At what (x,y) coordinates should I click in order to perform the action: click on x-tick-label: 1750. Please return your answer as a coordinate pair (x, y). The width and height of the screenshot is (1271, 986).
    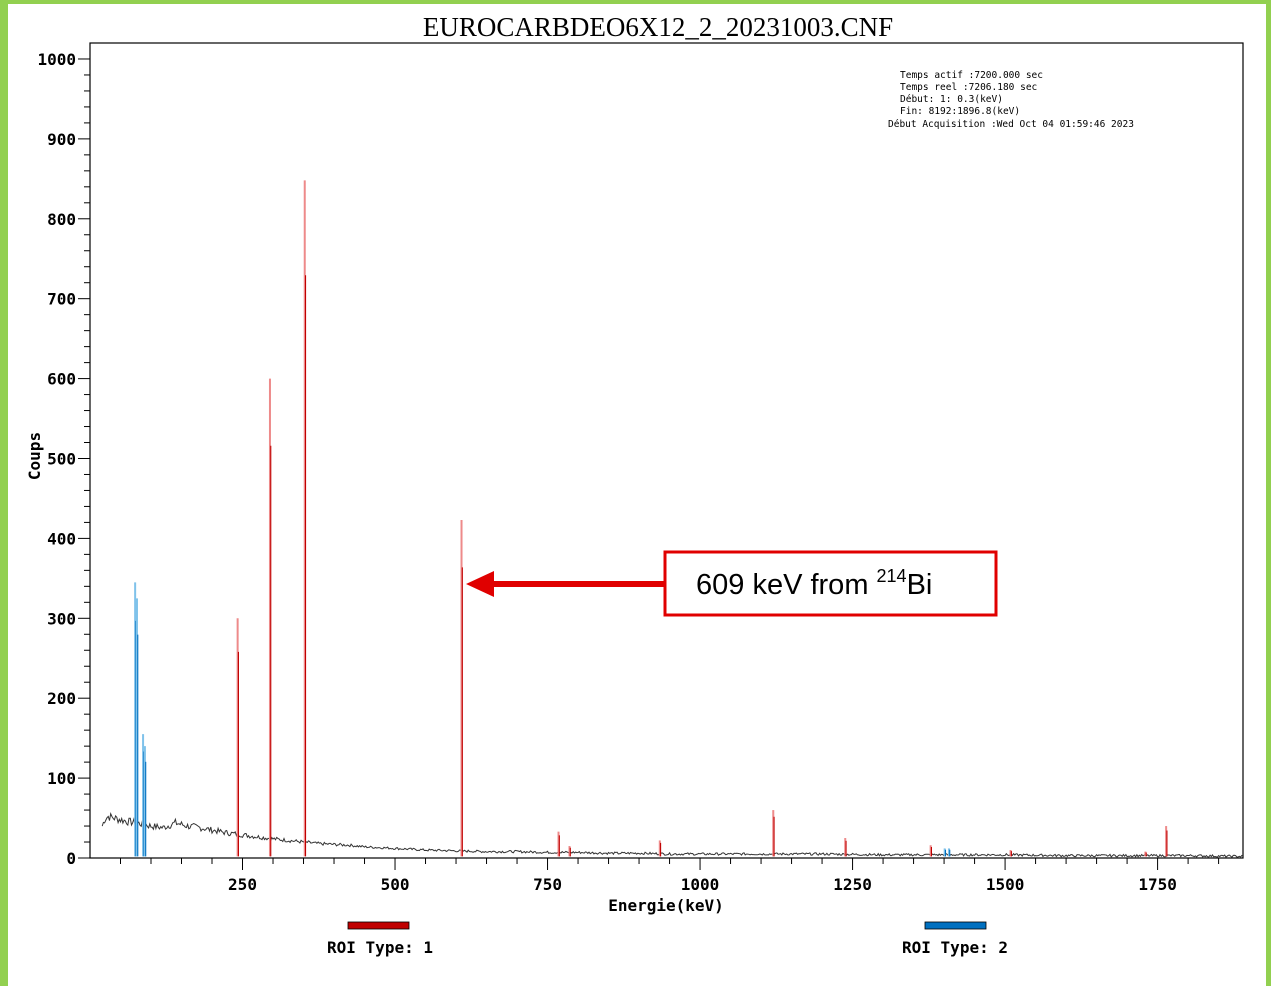
    Looking at the image, I should click on (1157, 884).